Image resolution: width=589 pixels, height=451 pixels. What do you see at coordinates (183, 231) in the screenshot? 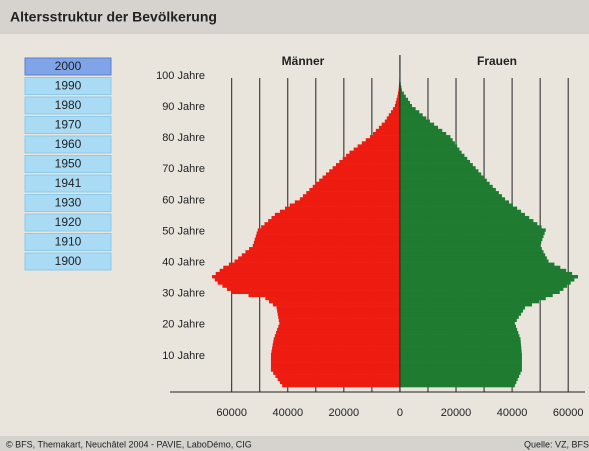
I see `y-tick-label: 50 Jahre` at bounding box center [183, 231].